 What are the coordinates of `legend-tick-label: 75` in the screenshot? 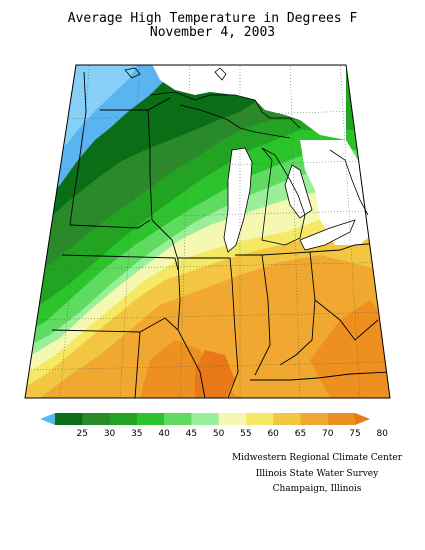 It's located at (354, 434).